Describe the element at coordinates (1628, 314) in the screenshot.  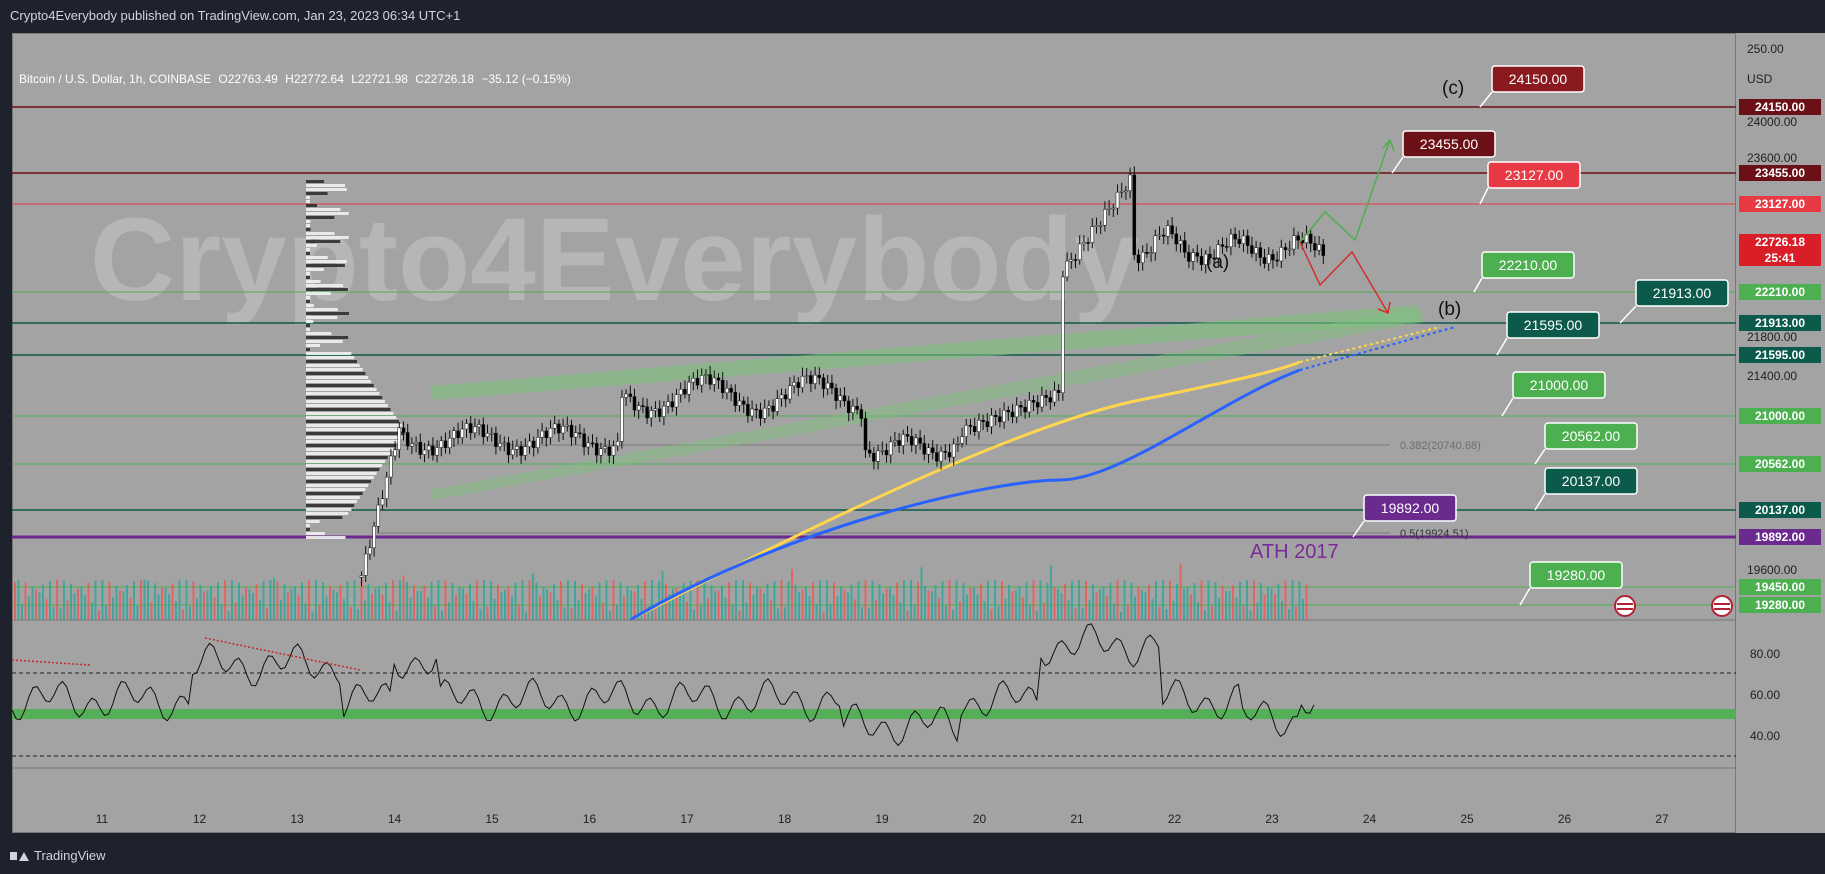
I see `callout-pointer` at that location.